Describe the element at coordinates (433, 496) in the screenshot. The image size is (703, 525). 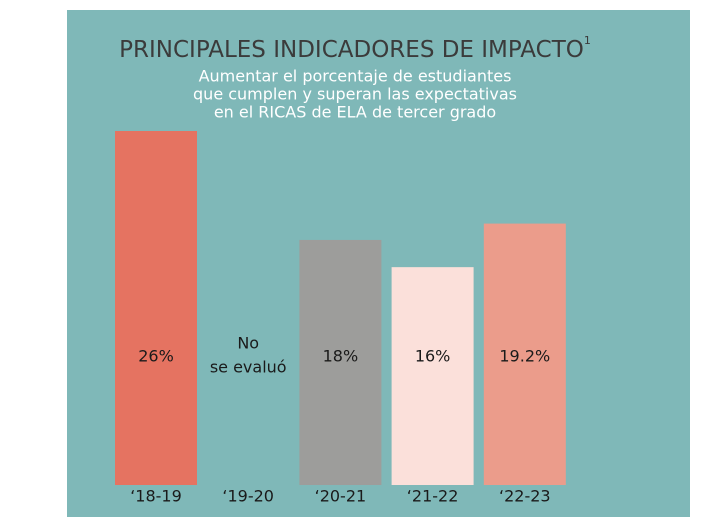
I see `x-tick-label: ‘21-22` at that location.